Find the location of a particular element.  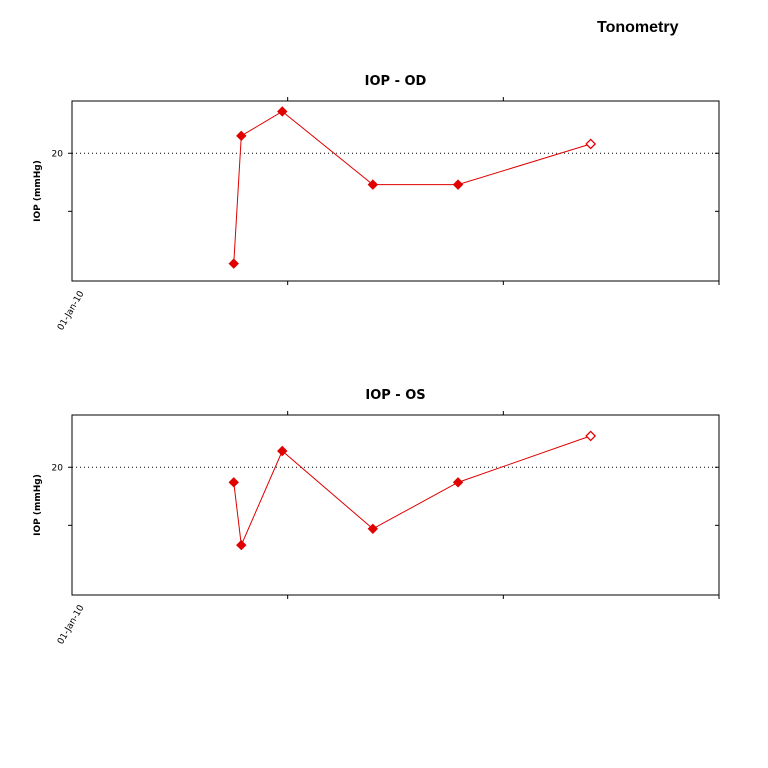

chart-title: IOP - OD is located at coordinates (396, 81).